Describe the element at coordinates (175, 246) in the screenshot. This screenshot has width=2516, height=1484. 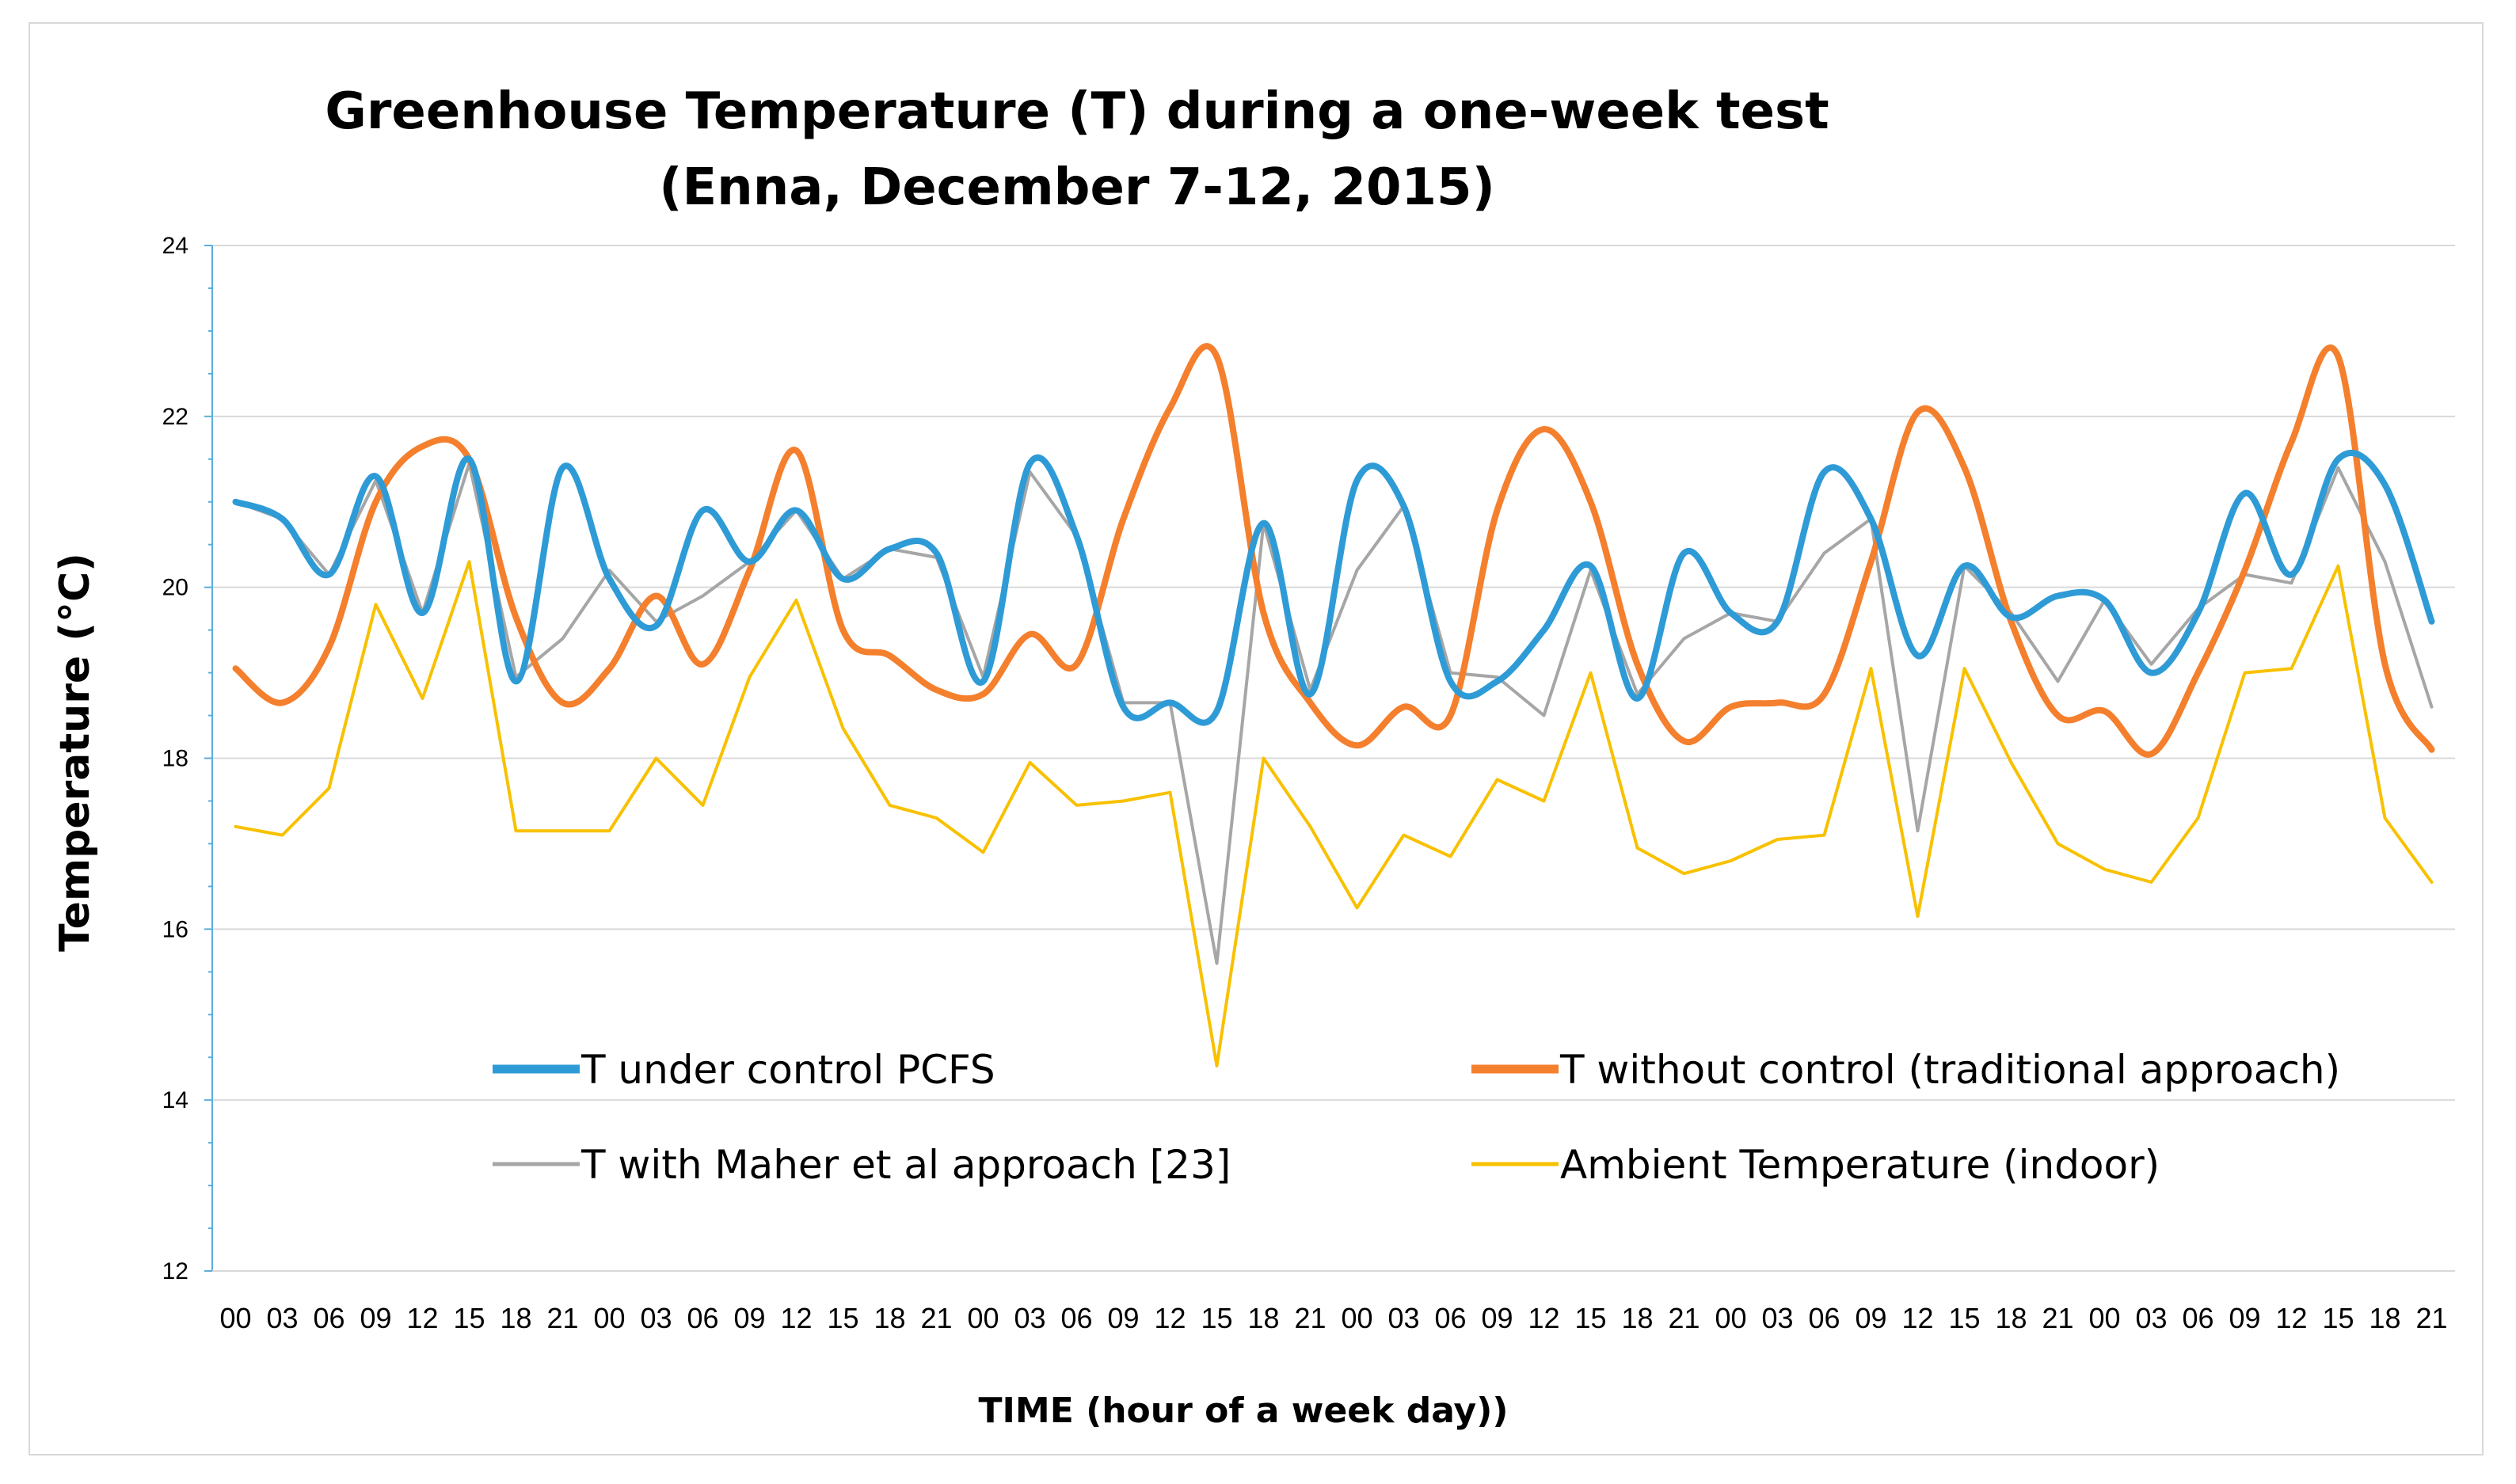
I see `y-tick-label: 24` at that location.